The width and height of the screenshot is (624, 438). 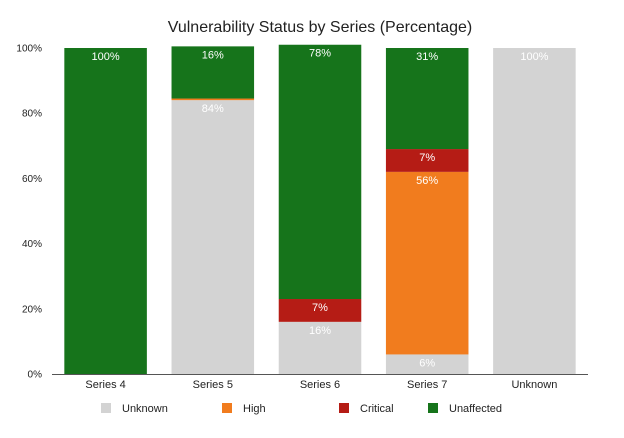 I want to click on y-axis: 0% 20% 40% 60% 80% 100%, so click(x=29, y=212).